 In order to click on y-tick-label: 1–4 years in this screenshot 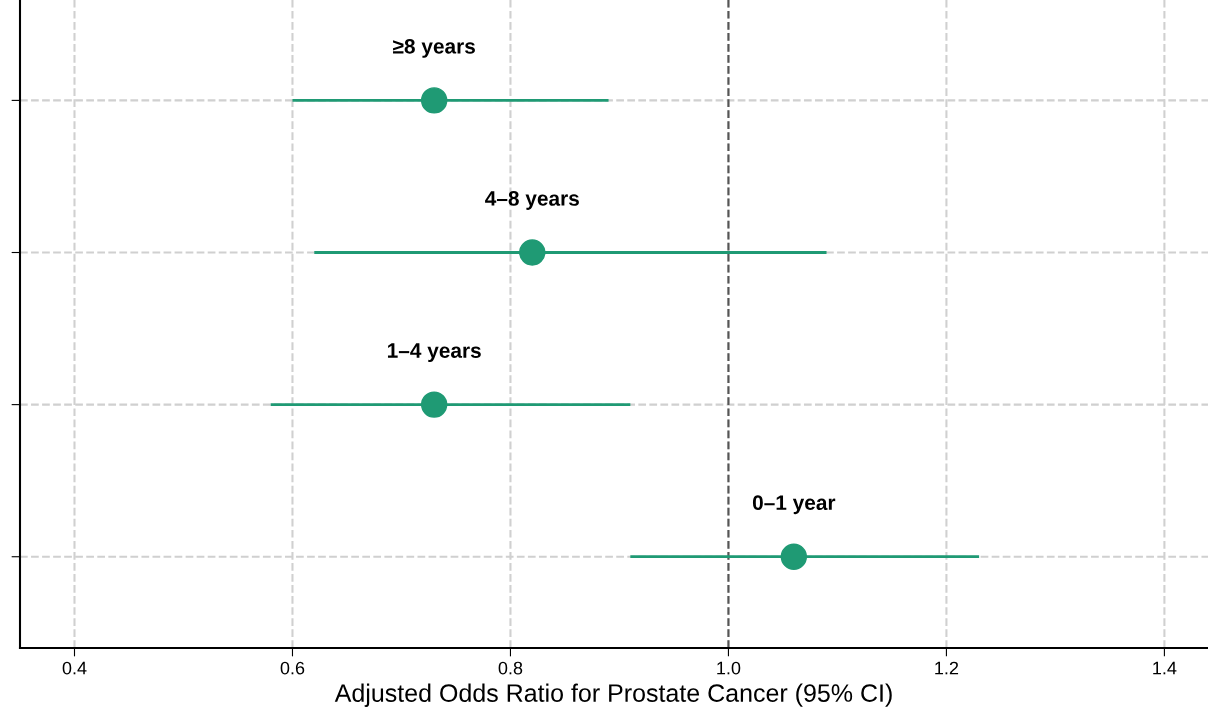, I will do `click(434, 353)`.